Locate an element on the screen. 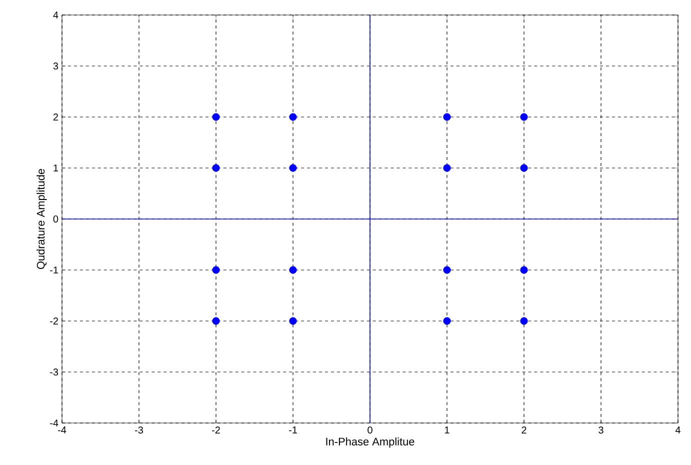  y-tick-label: 3 is located at coordinates (55, 66).